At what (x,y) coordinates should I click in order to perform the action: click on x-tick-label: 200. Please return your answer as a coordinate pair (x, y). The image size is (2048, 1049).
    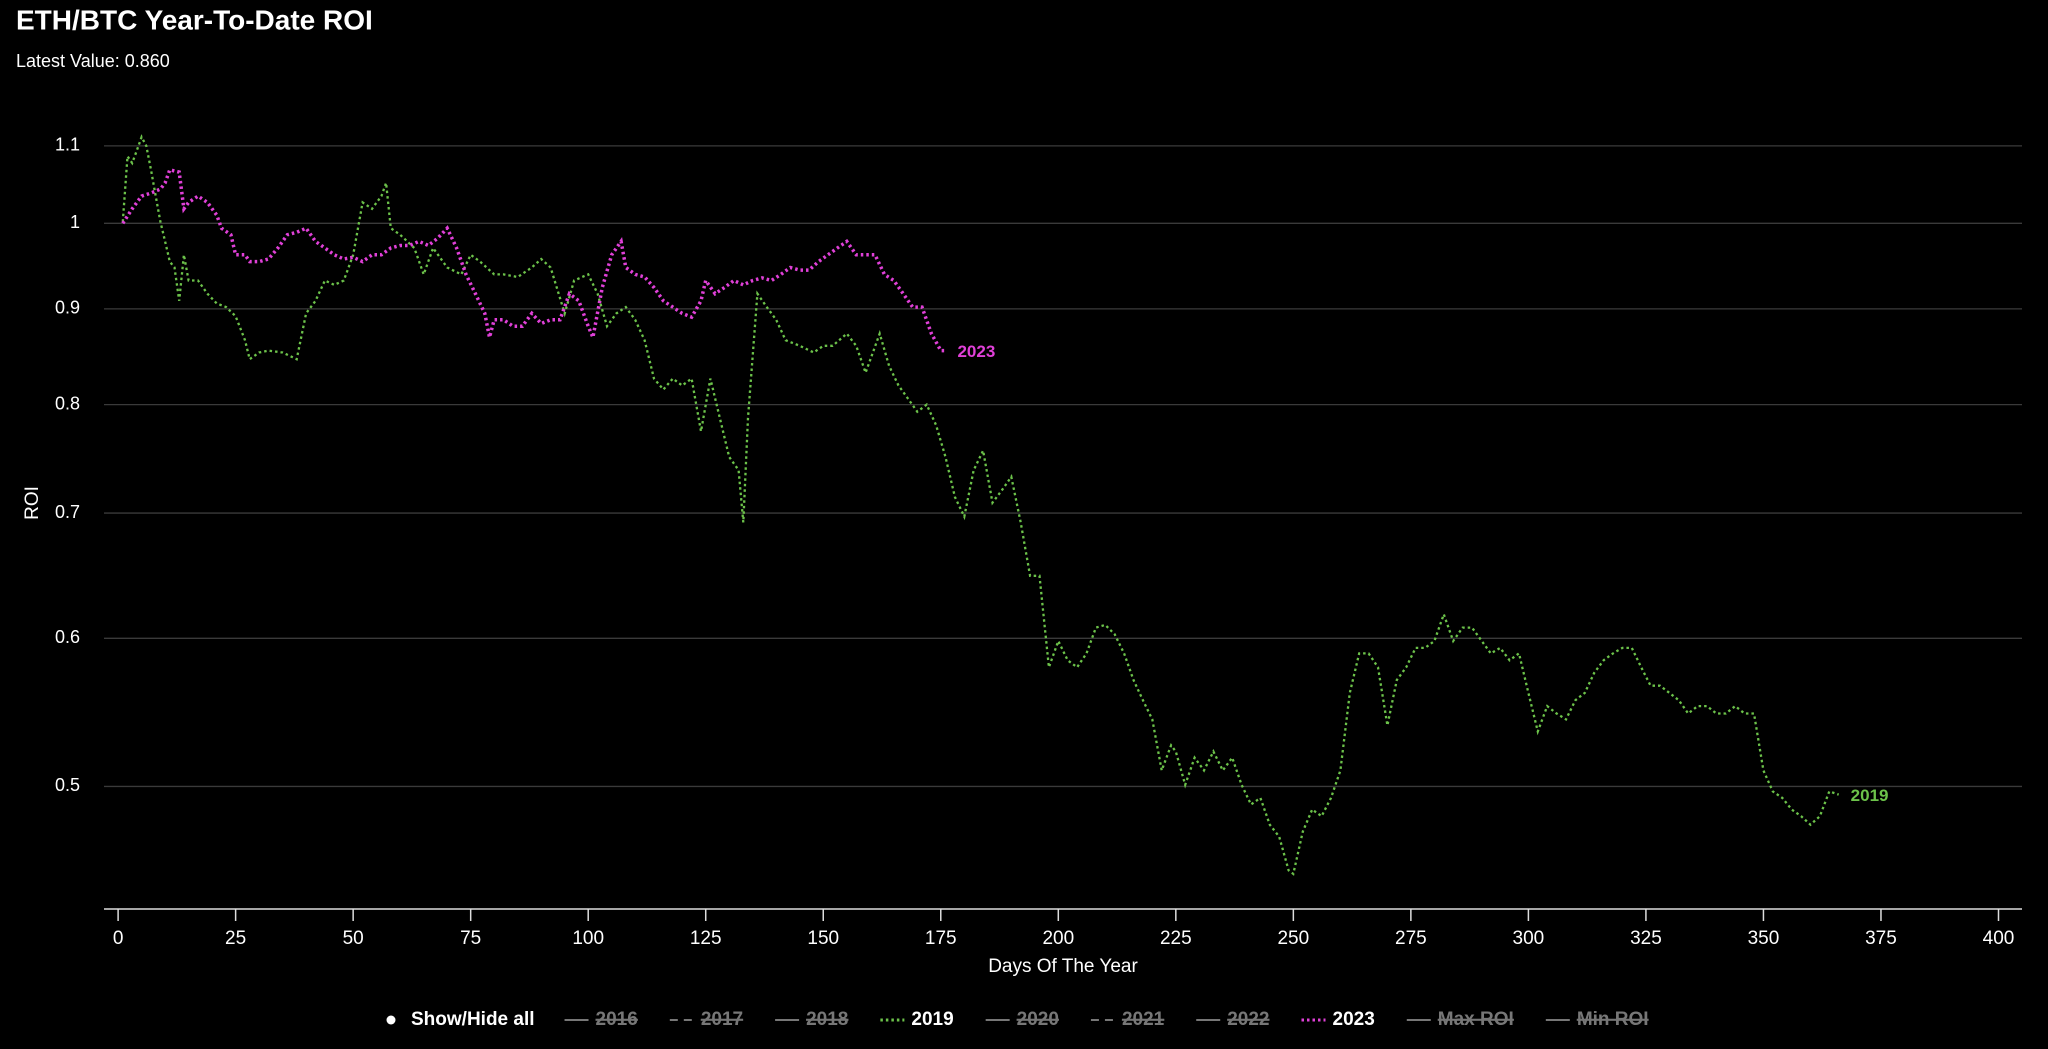
    Looking at the image, I should click on (1058, 938).